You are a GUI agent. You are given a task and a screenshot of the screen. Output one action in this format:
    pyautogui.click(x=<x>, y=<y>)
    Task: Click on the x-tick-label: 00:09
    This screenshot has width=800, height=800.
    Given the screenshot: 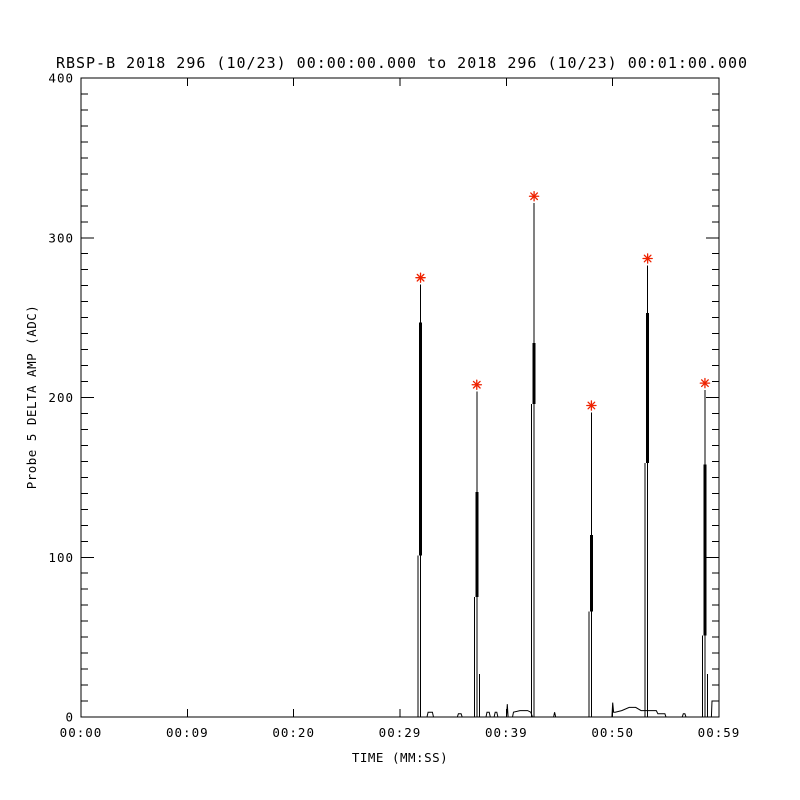 What is the action you would take?
    pyautogui.click(x=187, y=732)
    